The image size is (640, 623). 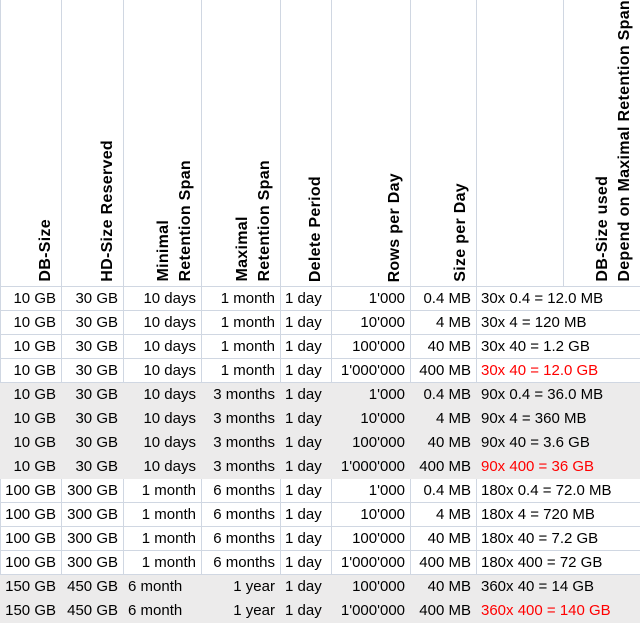 I want to click on cell-minimal-retention-span: 6 month, so click(x=163, y=587).